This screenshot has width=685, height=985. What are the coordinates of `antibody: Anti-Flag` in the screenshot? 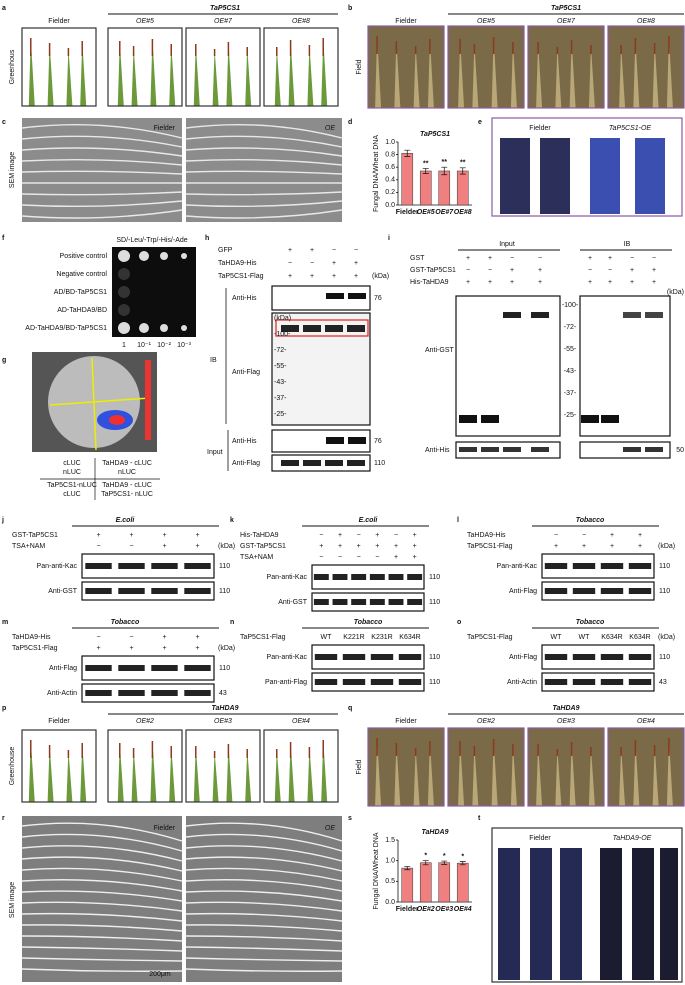 It's located at (246, 463).